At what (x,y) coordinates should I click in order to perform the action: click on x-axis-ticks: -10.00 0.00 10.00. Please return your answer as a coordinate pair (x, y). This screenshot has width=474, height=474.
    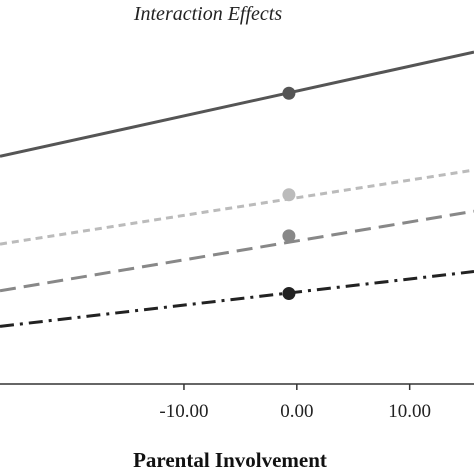
    Looking at the image, I should click on (295, 403).